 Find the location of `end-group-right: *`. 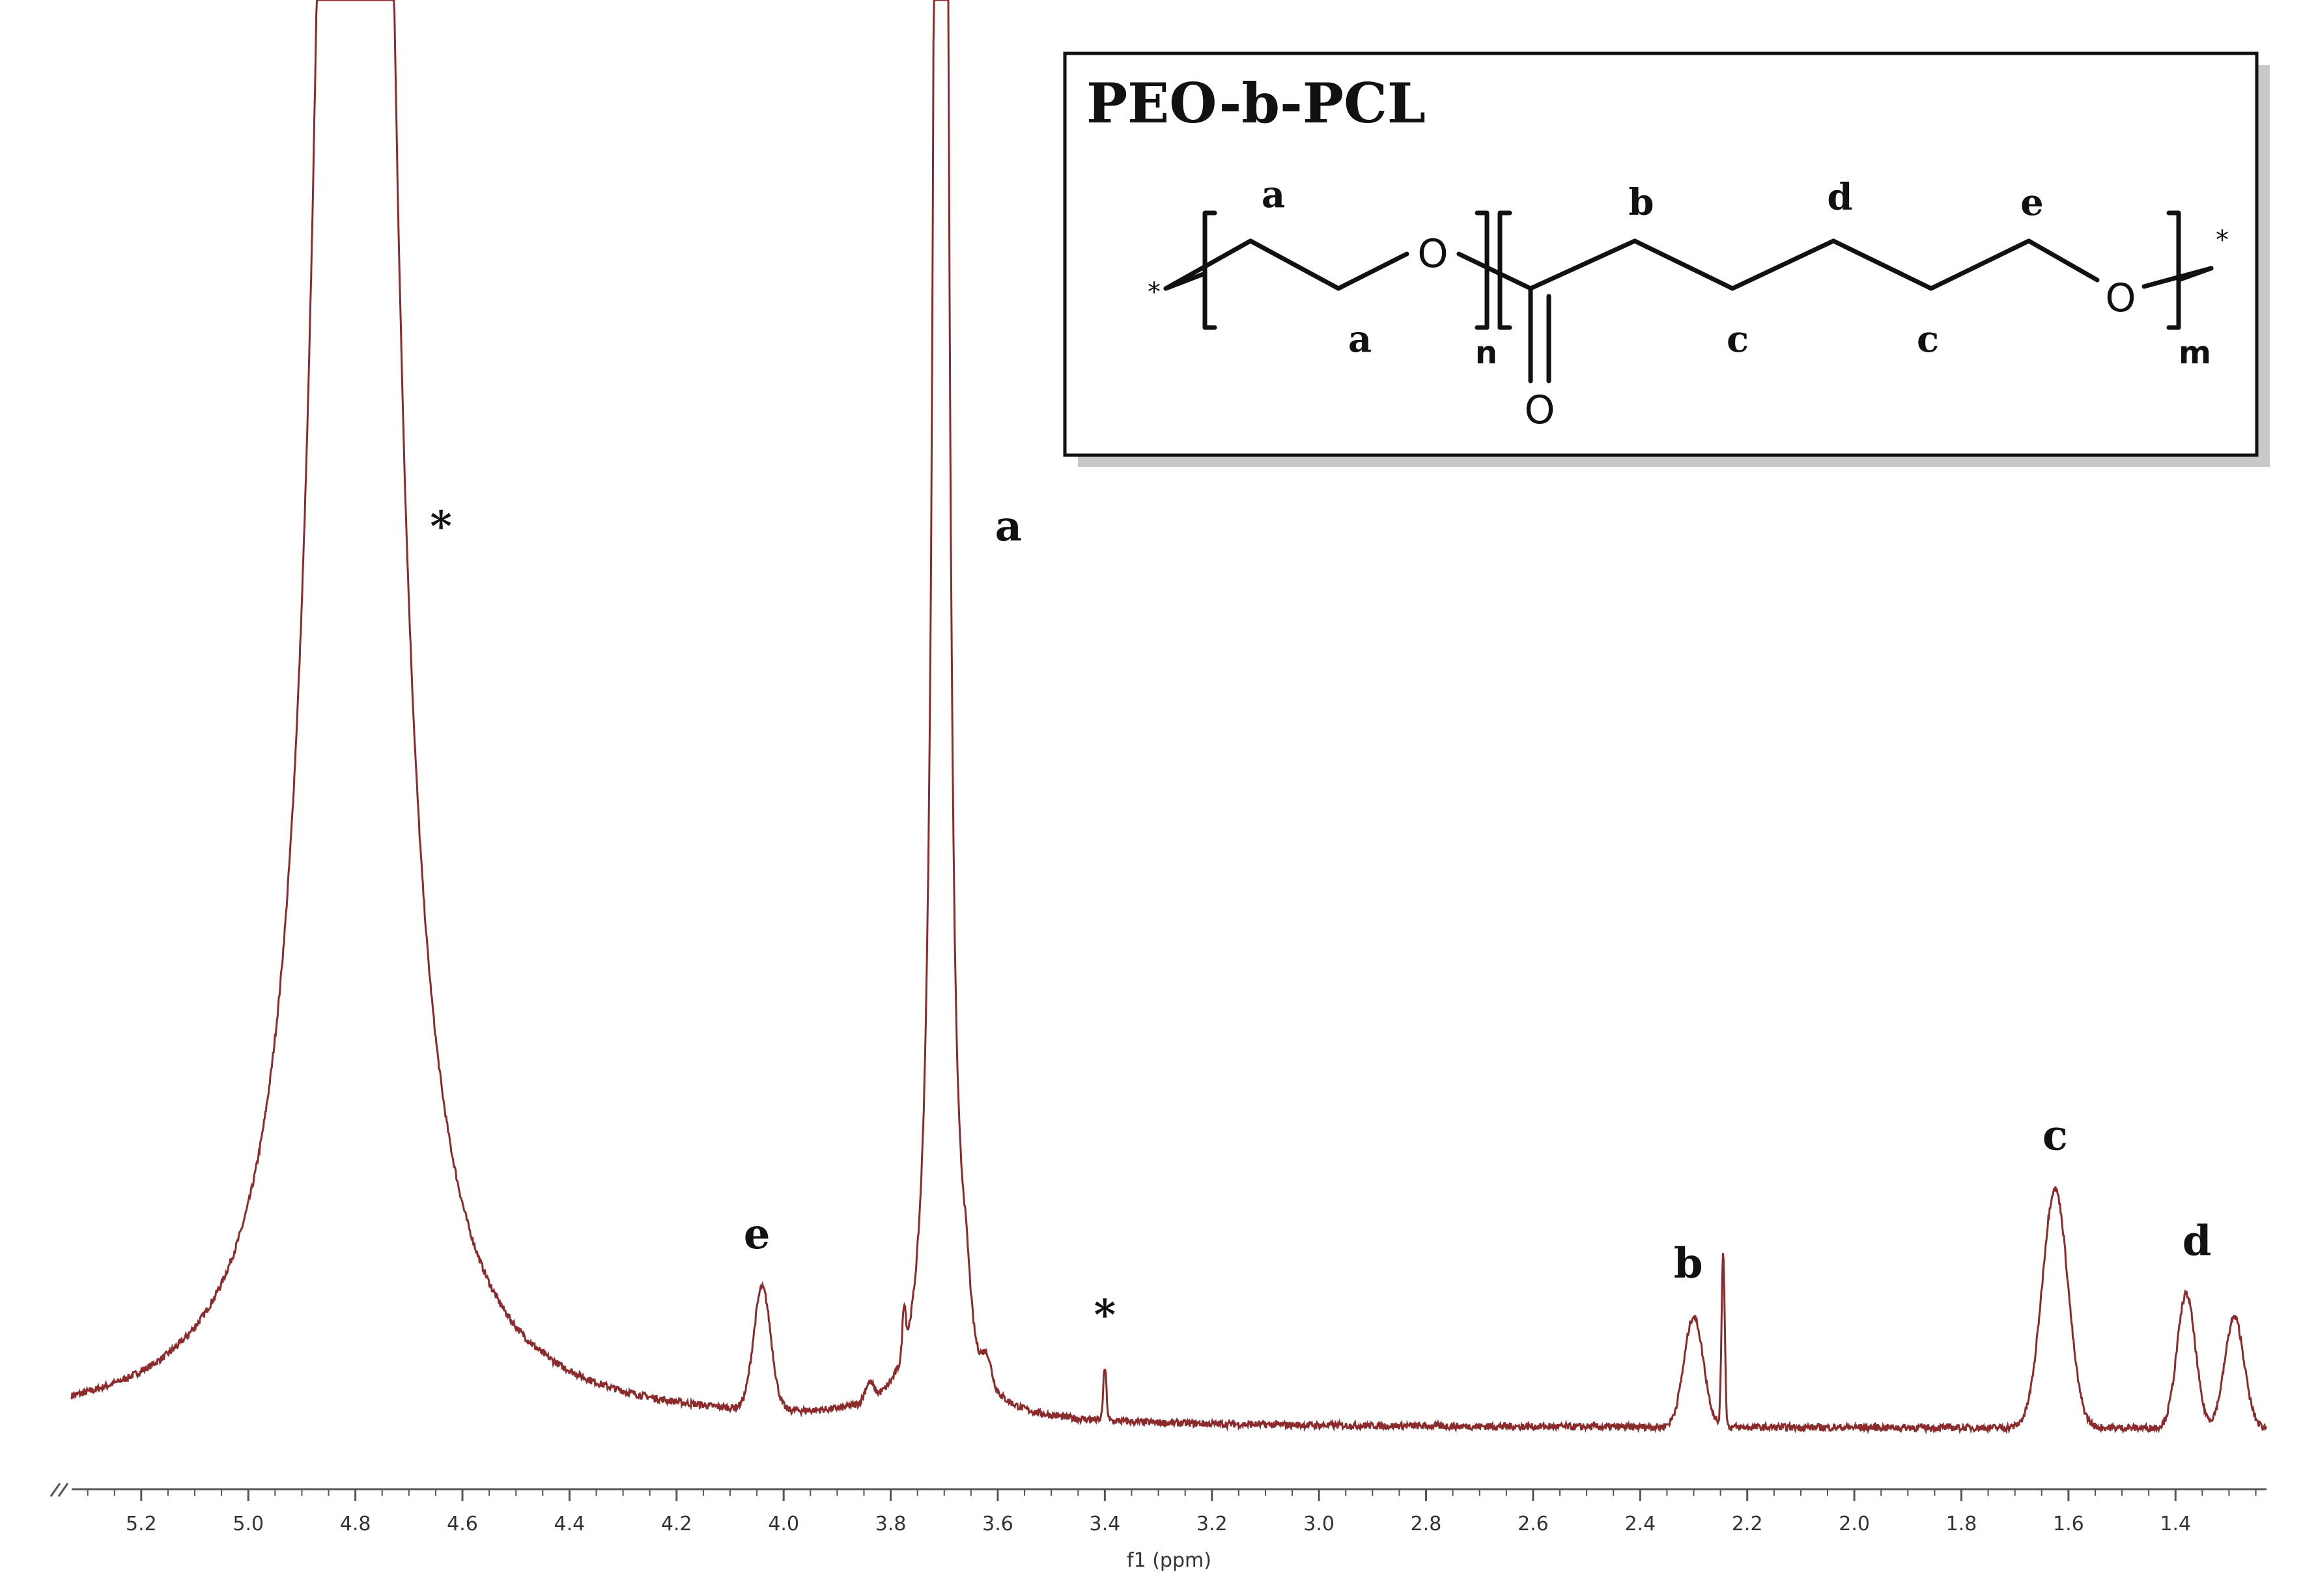

end-group-right: * is located at coordinates (2222, 240).